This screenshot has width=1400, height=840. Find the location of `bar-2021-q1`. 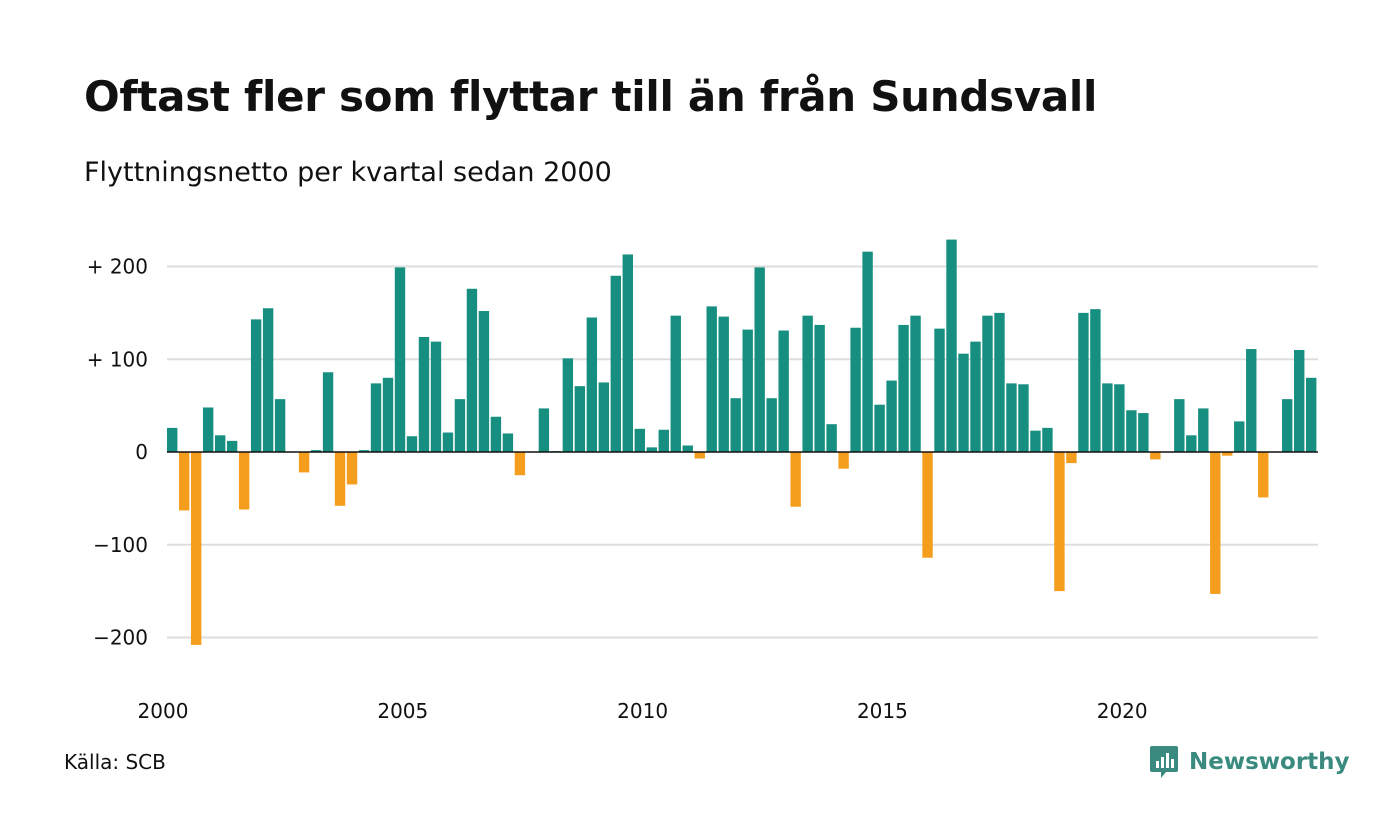

bar-2021-q1 is located at coordinates (1179, 425).